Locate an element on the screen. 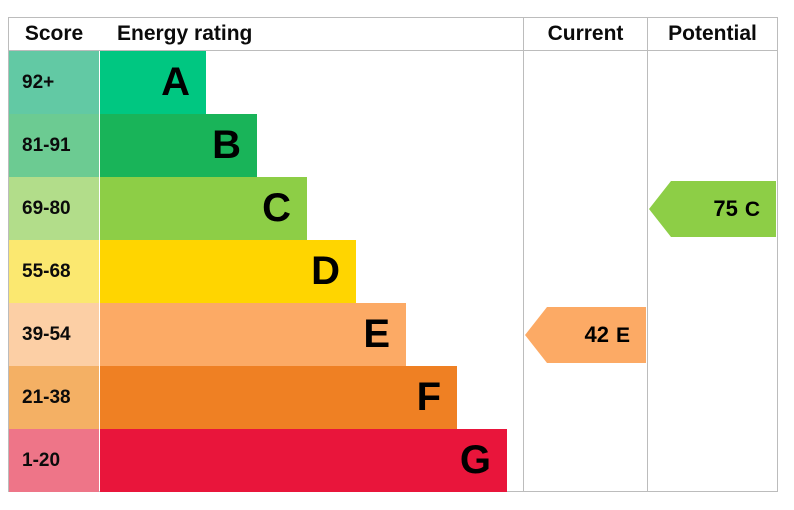 This screenshot has width=794, height=510. band-bar-b: B is located at coordinates (178, 145).